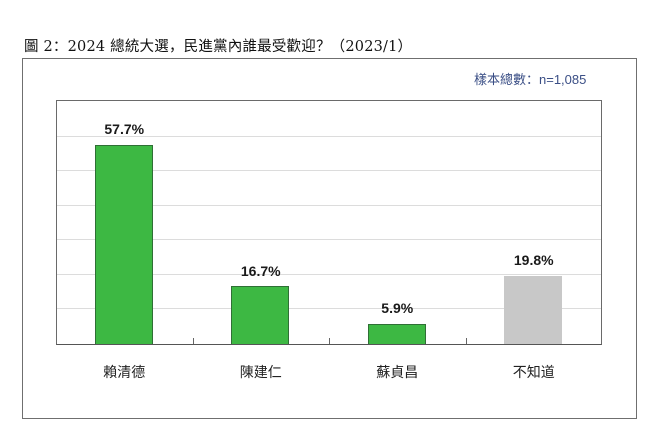 The width and height of the screenshot is (656, 443). What do you see at coordinates (124, 129) in the screenshot?
I see `bar-value-label: 57.7%` at bounding box center [124, 129].